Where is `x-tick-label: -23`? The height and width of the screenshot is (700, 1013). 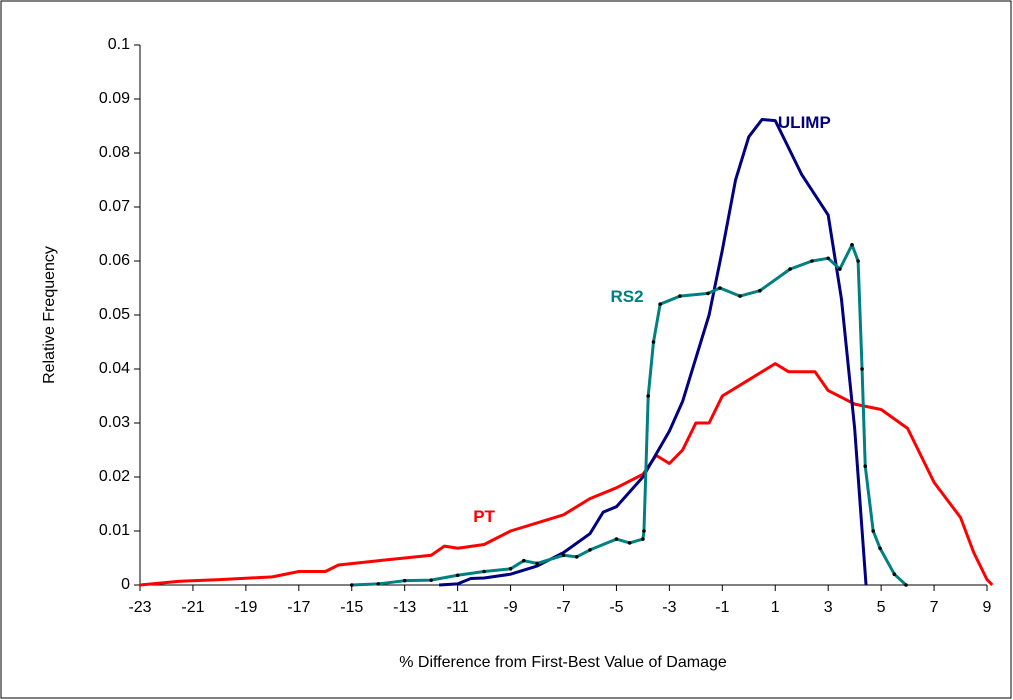 x-tick-label: -23 is located at coordinates (139, 607).